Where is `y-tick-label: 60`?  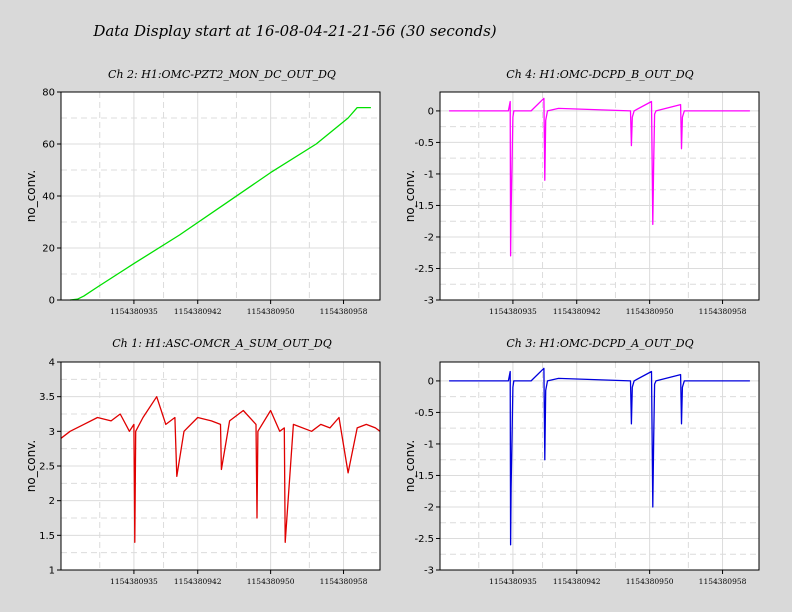
y-tick-label: 60 is located at coordinates (48, 145).